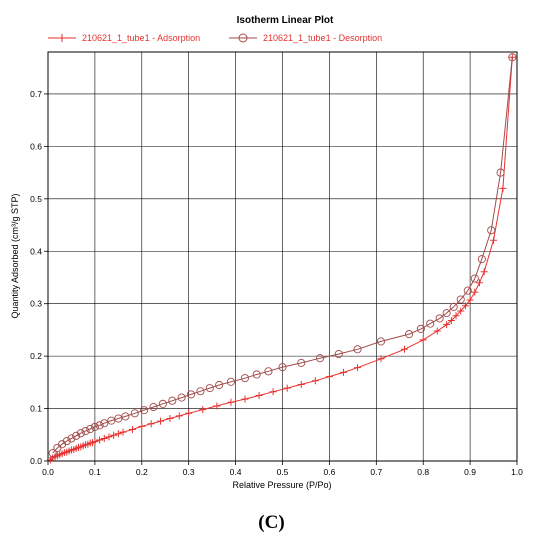  I want to click on x-tick-label: 0.3, so click(189, 472).